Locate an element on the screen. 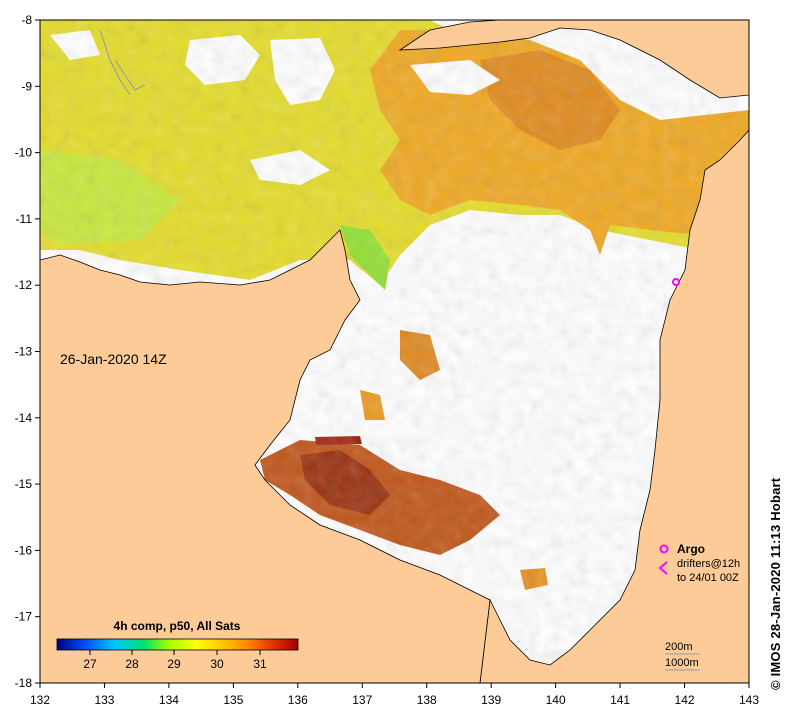 The height and width of the screenshot is (716, 791). x-tick-label: 141 is located at coordinates (620, 700).